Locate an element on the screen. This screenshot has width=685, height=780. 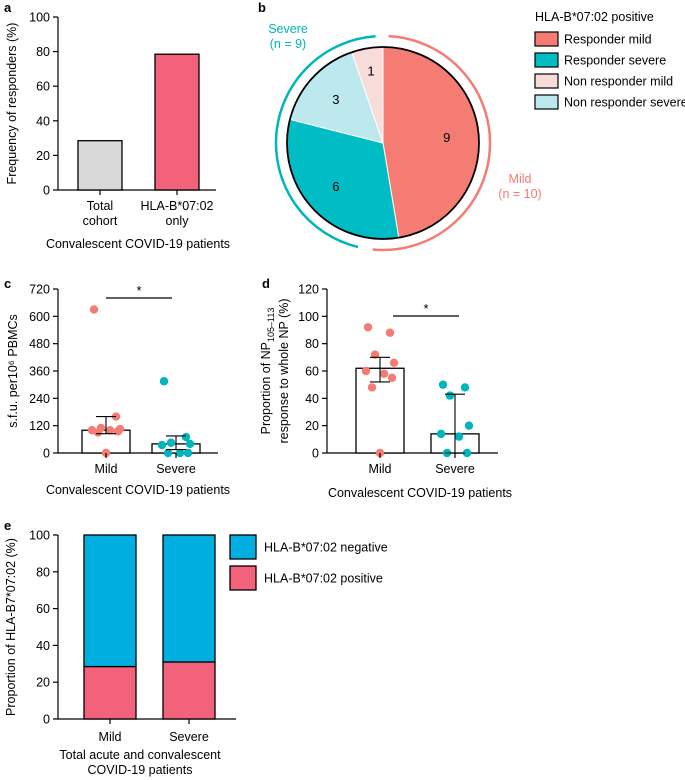
a-y-tick-label: 0 is located at coordinates (46, 191).